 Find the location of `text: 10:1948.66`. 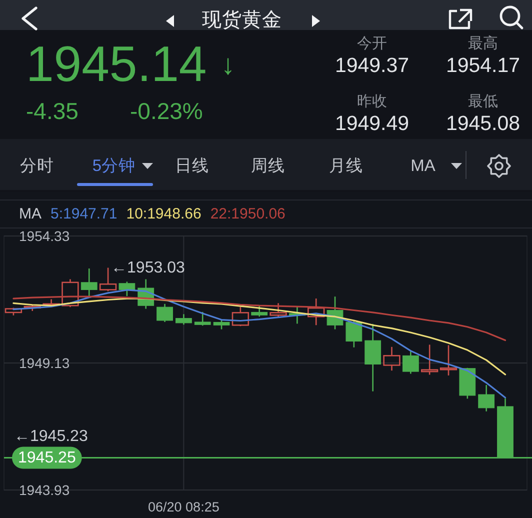

text: 10:1948.66 is located at coordinates (164, 214).